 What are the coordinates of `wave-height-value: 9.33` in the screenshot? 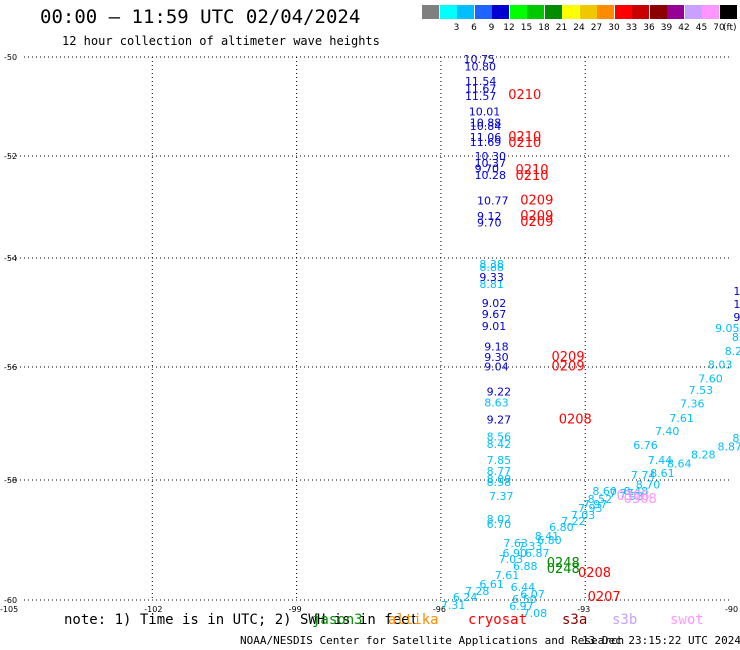 It's located at (491, 277).